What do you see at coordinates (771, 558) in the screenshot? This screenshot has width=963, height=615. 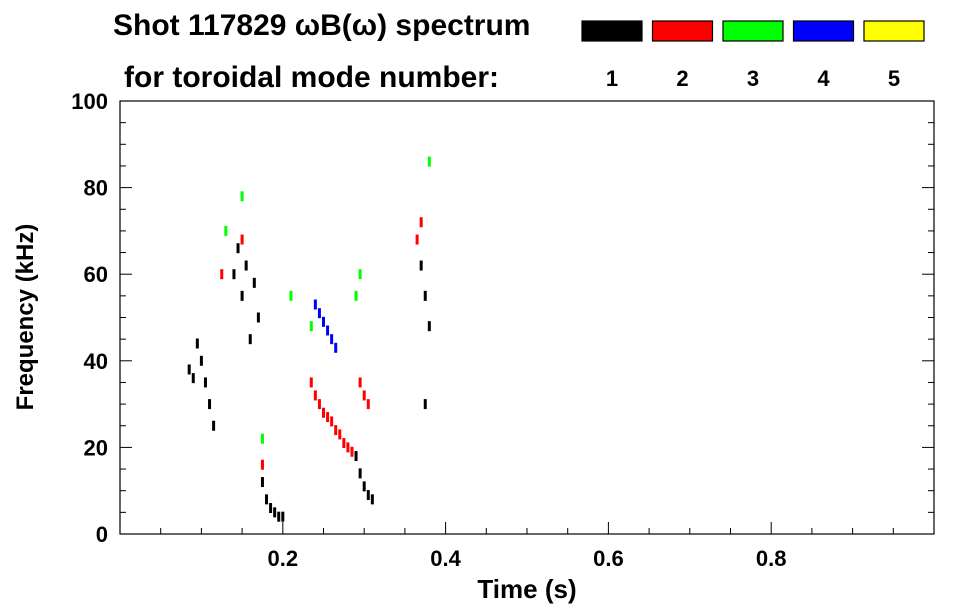 I see `x-tick-label: 0.8` at bounding box center [771, 558].